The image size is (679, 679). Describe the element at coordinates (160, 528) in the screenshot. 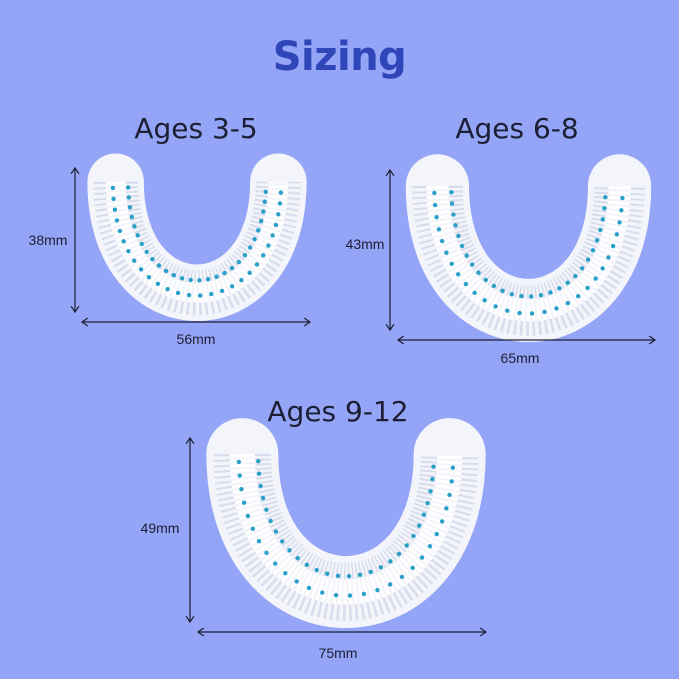

I see `height-label-9-12: 49mm` at that location.